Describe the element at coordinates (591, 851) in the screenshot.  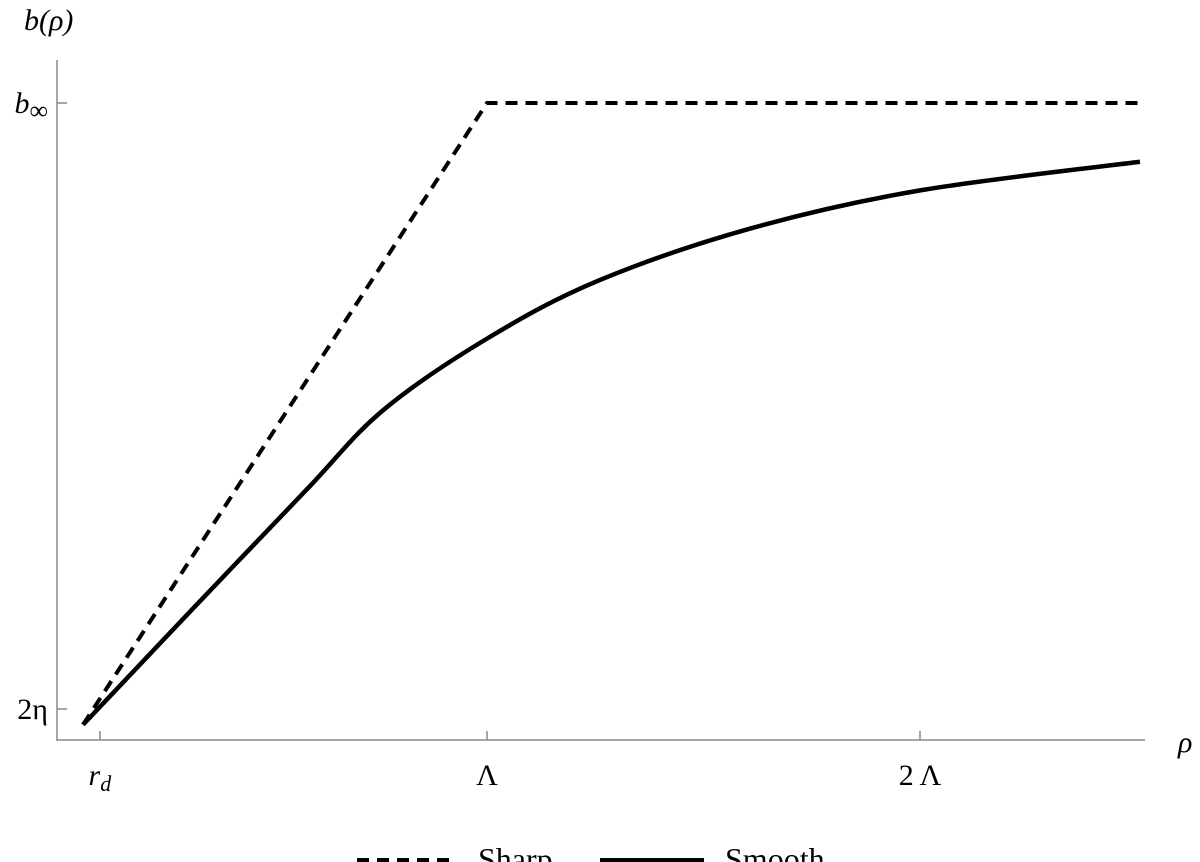
I see `legend: Sharp Smooth` at that location.